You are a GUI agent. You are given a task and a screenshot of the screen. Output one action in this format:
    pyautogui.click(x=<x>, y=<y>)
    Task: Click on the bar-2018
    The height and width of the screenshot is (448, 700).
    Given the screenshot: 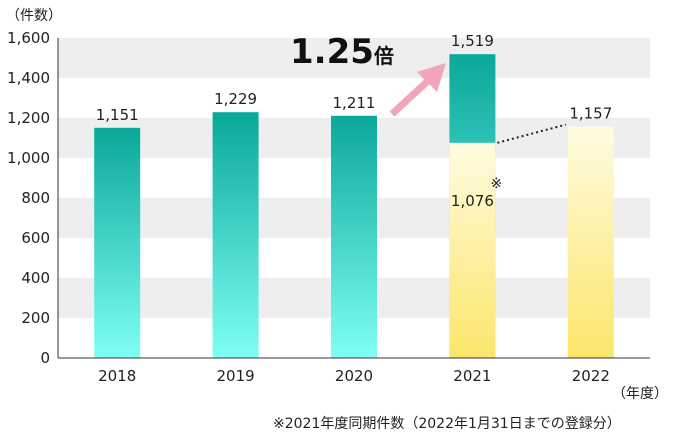 What is the action you would take?
    pyautogui.click(x=117, y=242)
    